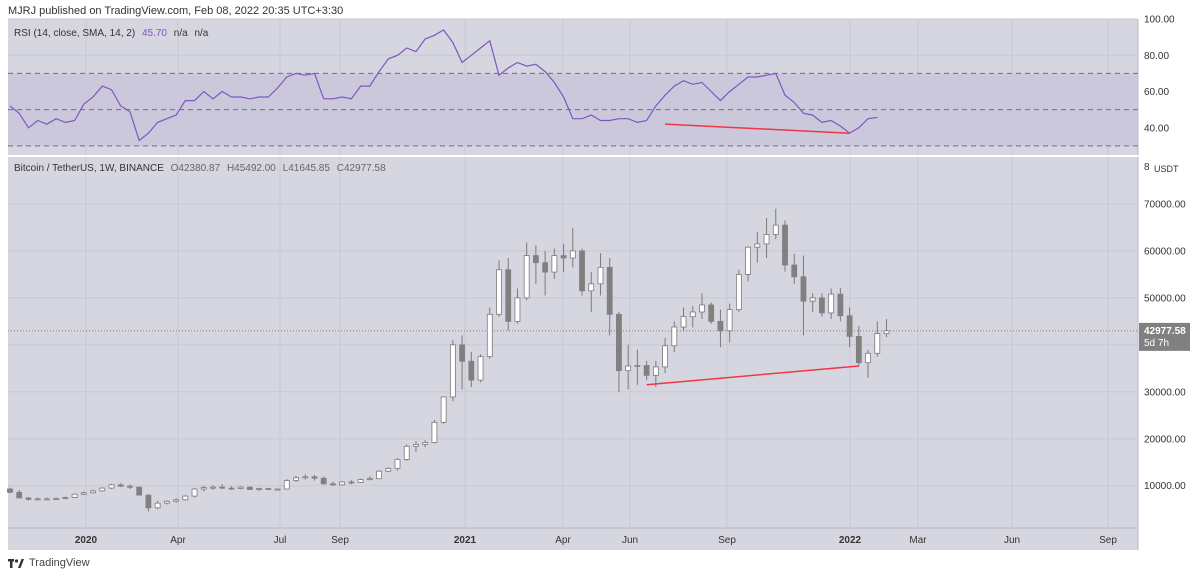  I want to click on tradingview-logo-icon, so click(16, 563).